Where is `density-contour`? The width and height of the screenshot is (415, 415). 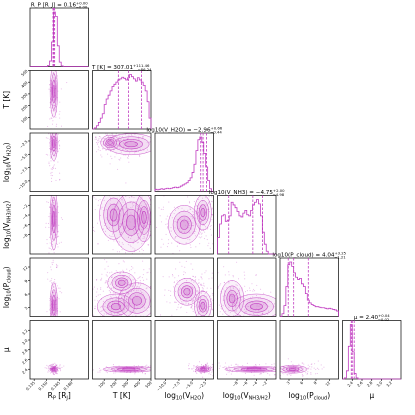
density-contour is located at coordinates (54, 218).